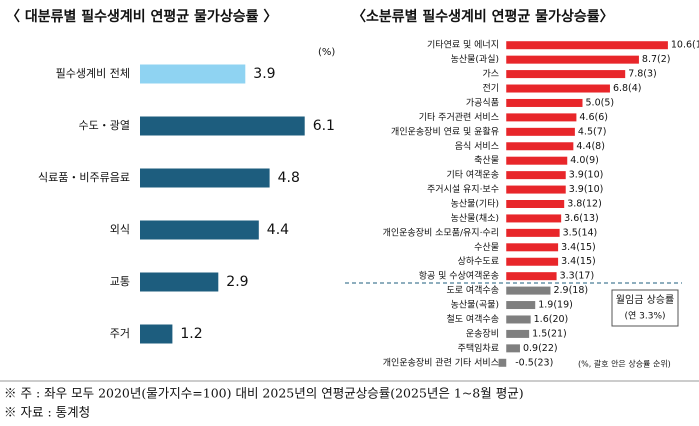 Image resolution: width=699 pixels, height=426 pixels. Describe the element at coordinates (441, 232) in the screenshot. I see `category-label: 개인운송장비 소모품/유지·수리` at that location.